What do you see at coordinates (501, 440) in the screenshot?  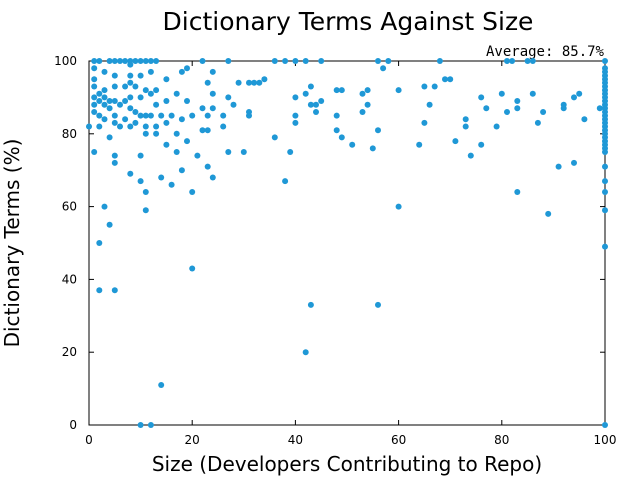 I see `x-tick-label: 80` at bounding box center [501, 440].